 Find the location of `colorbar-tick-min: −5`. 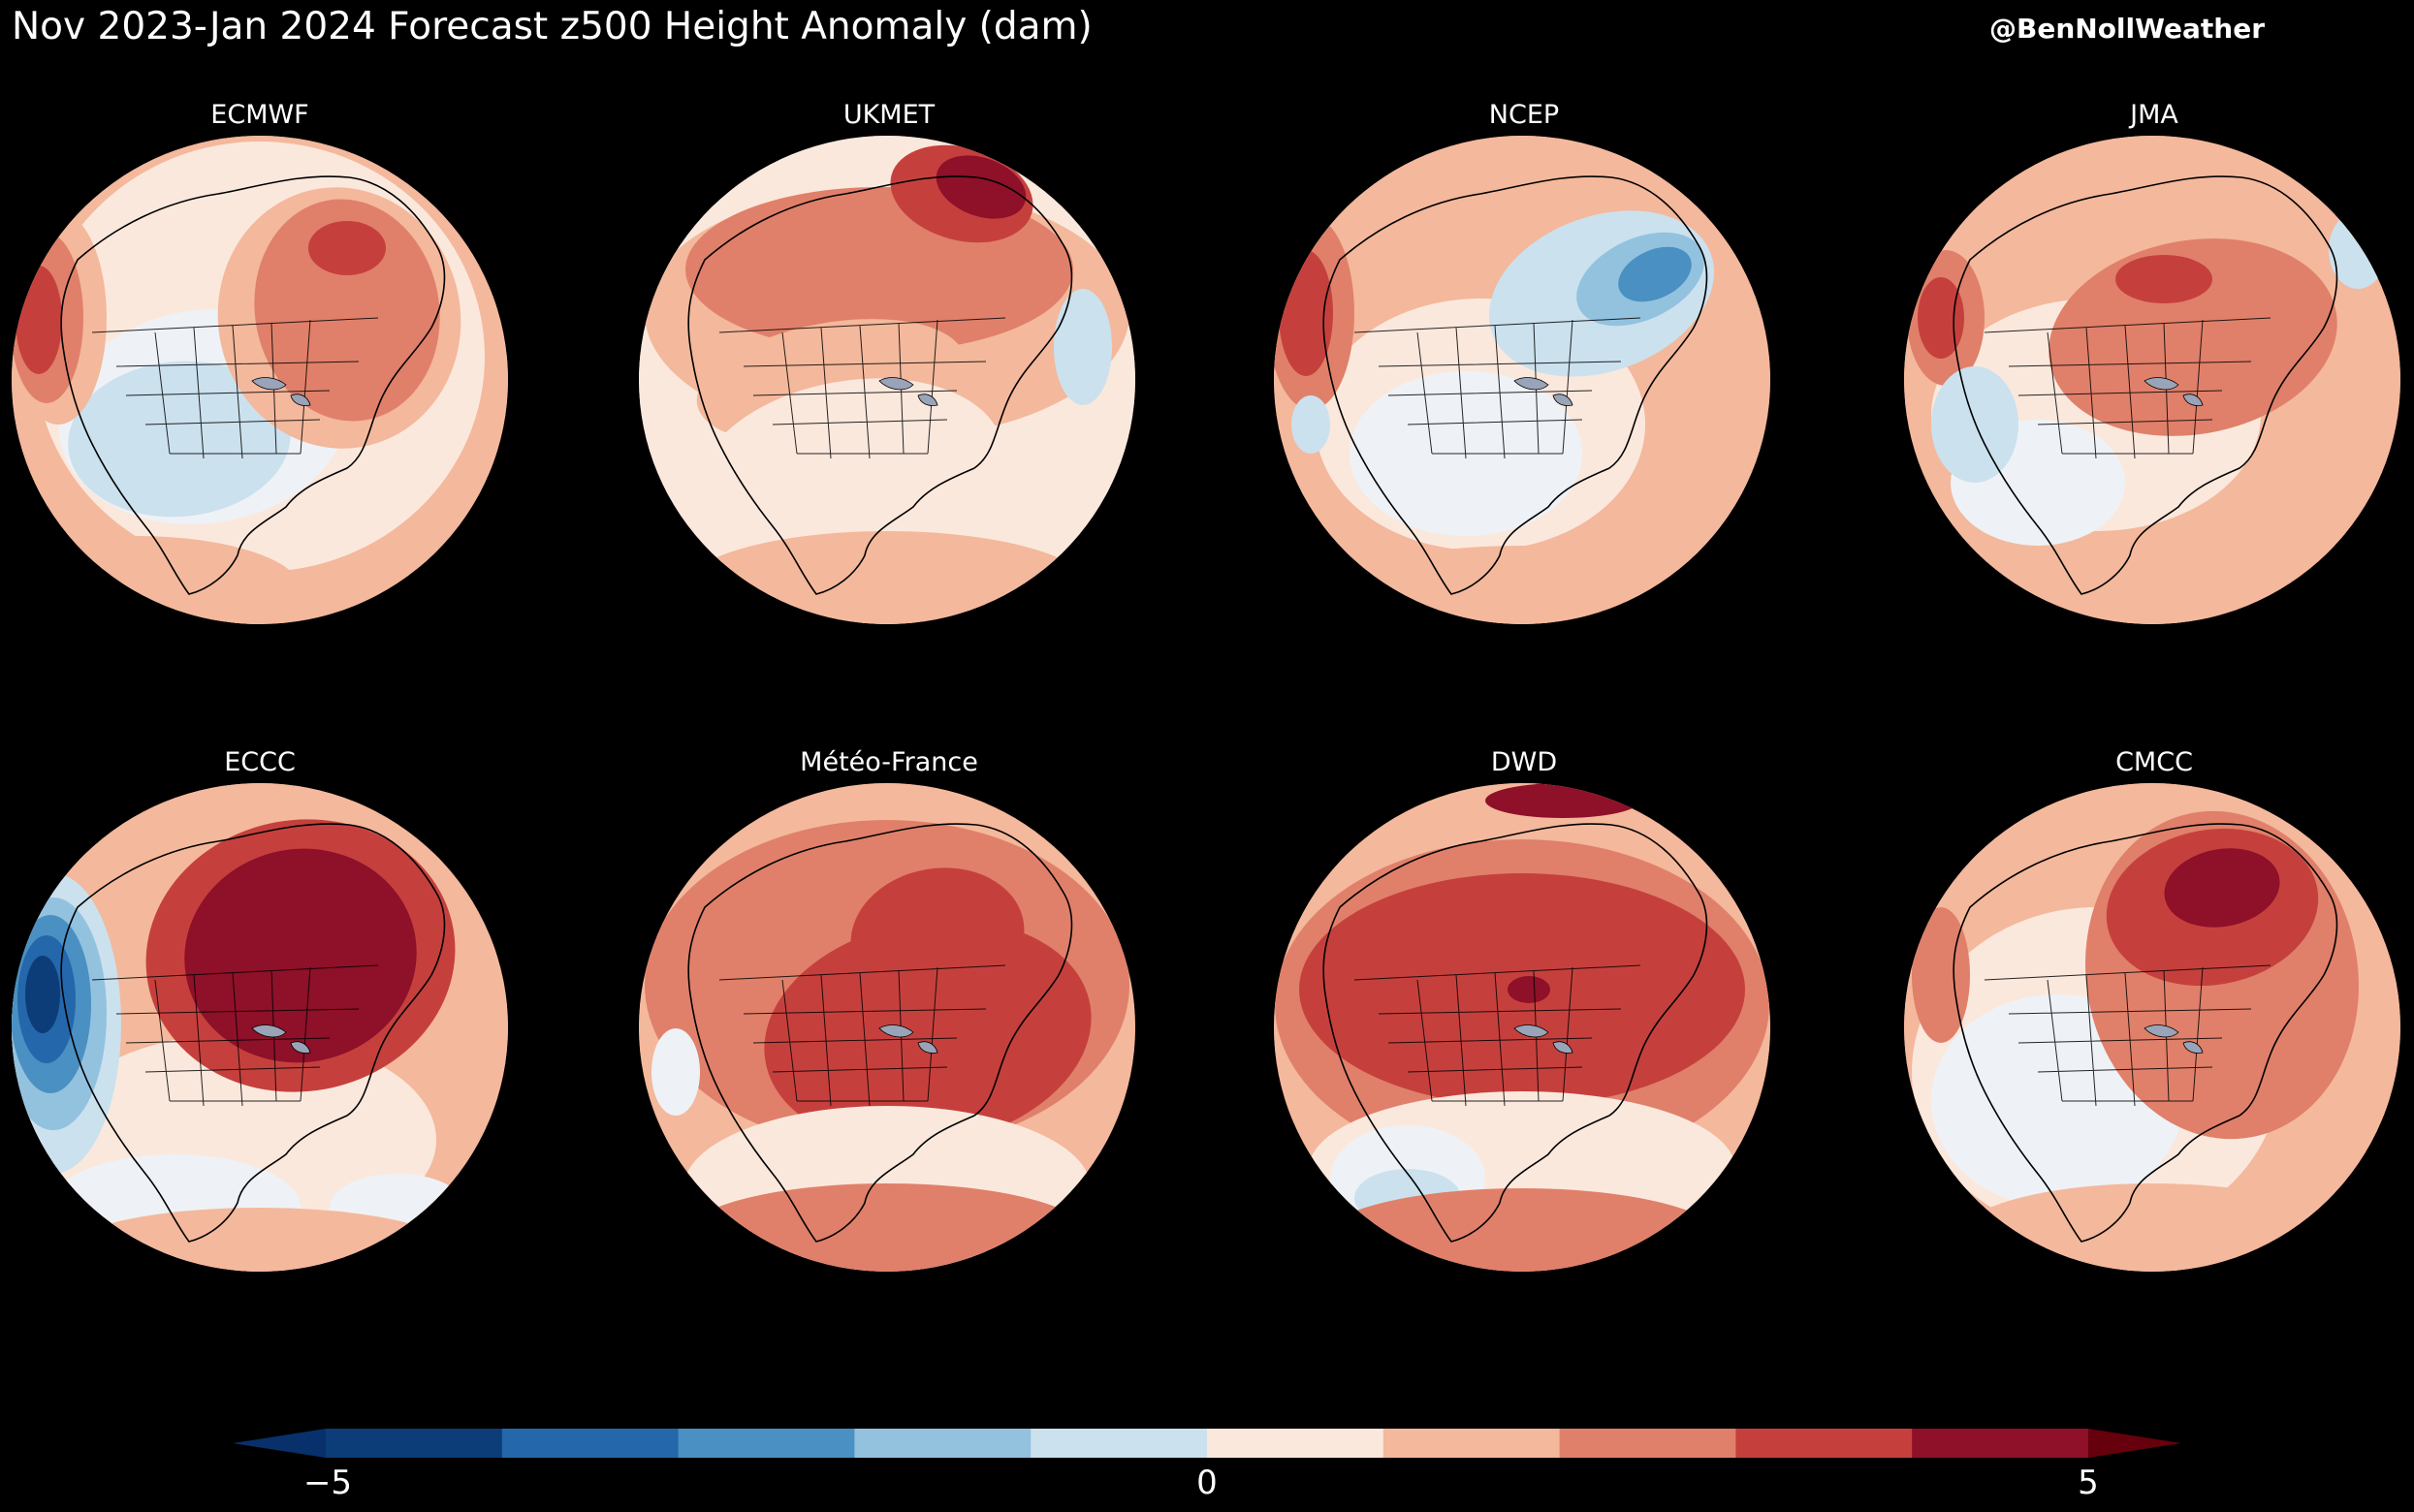

colorbar-tick-min: −5 is located at coordinates (327, 1483).